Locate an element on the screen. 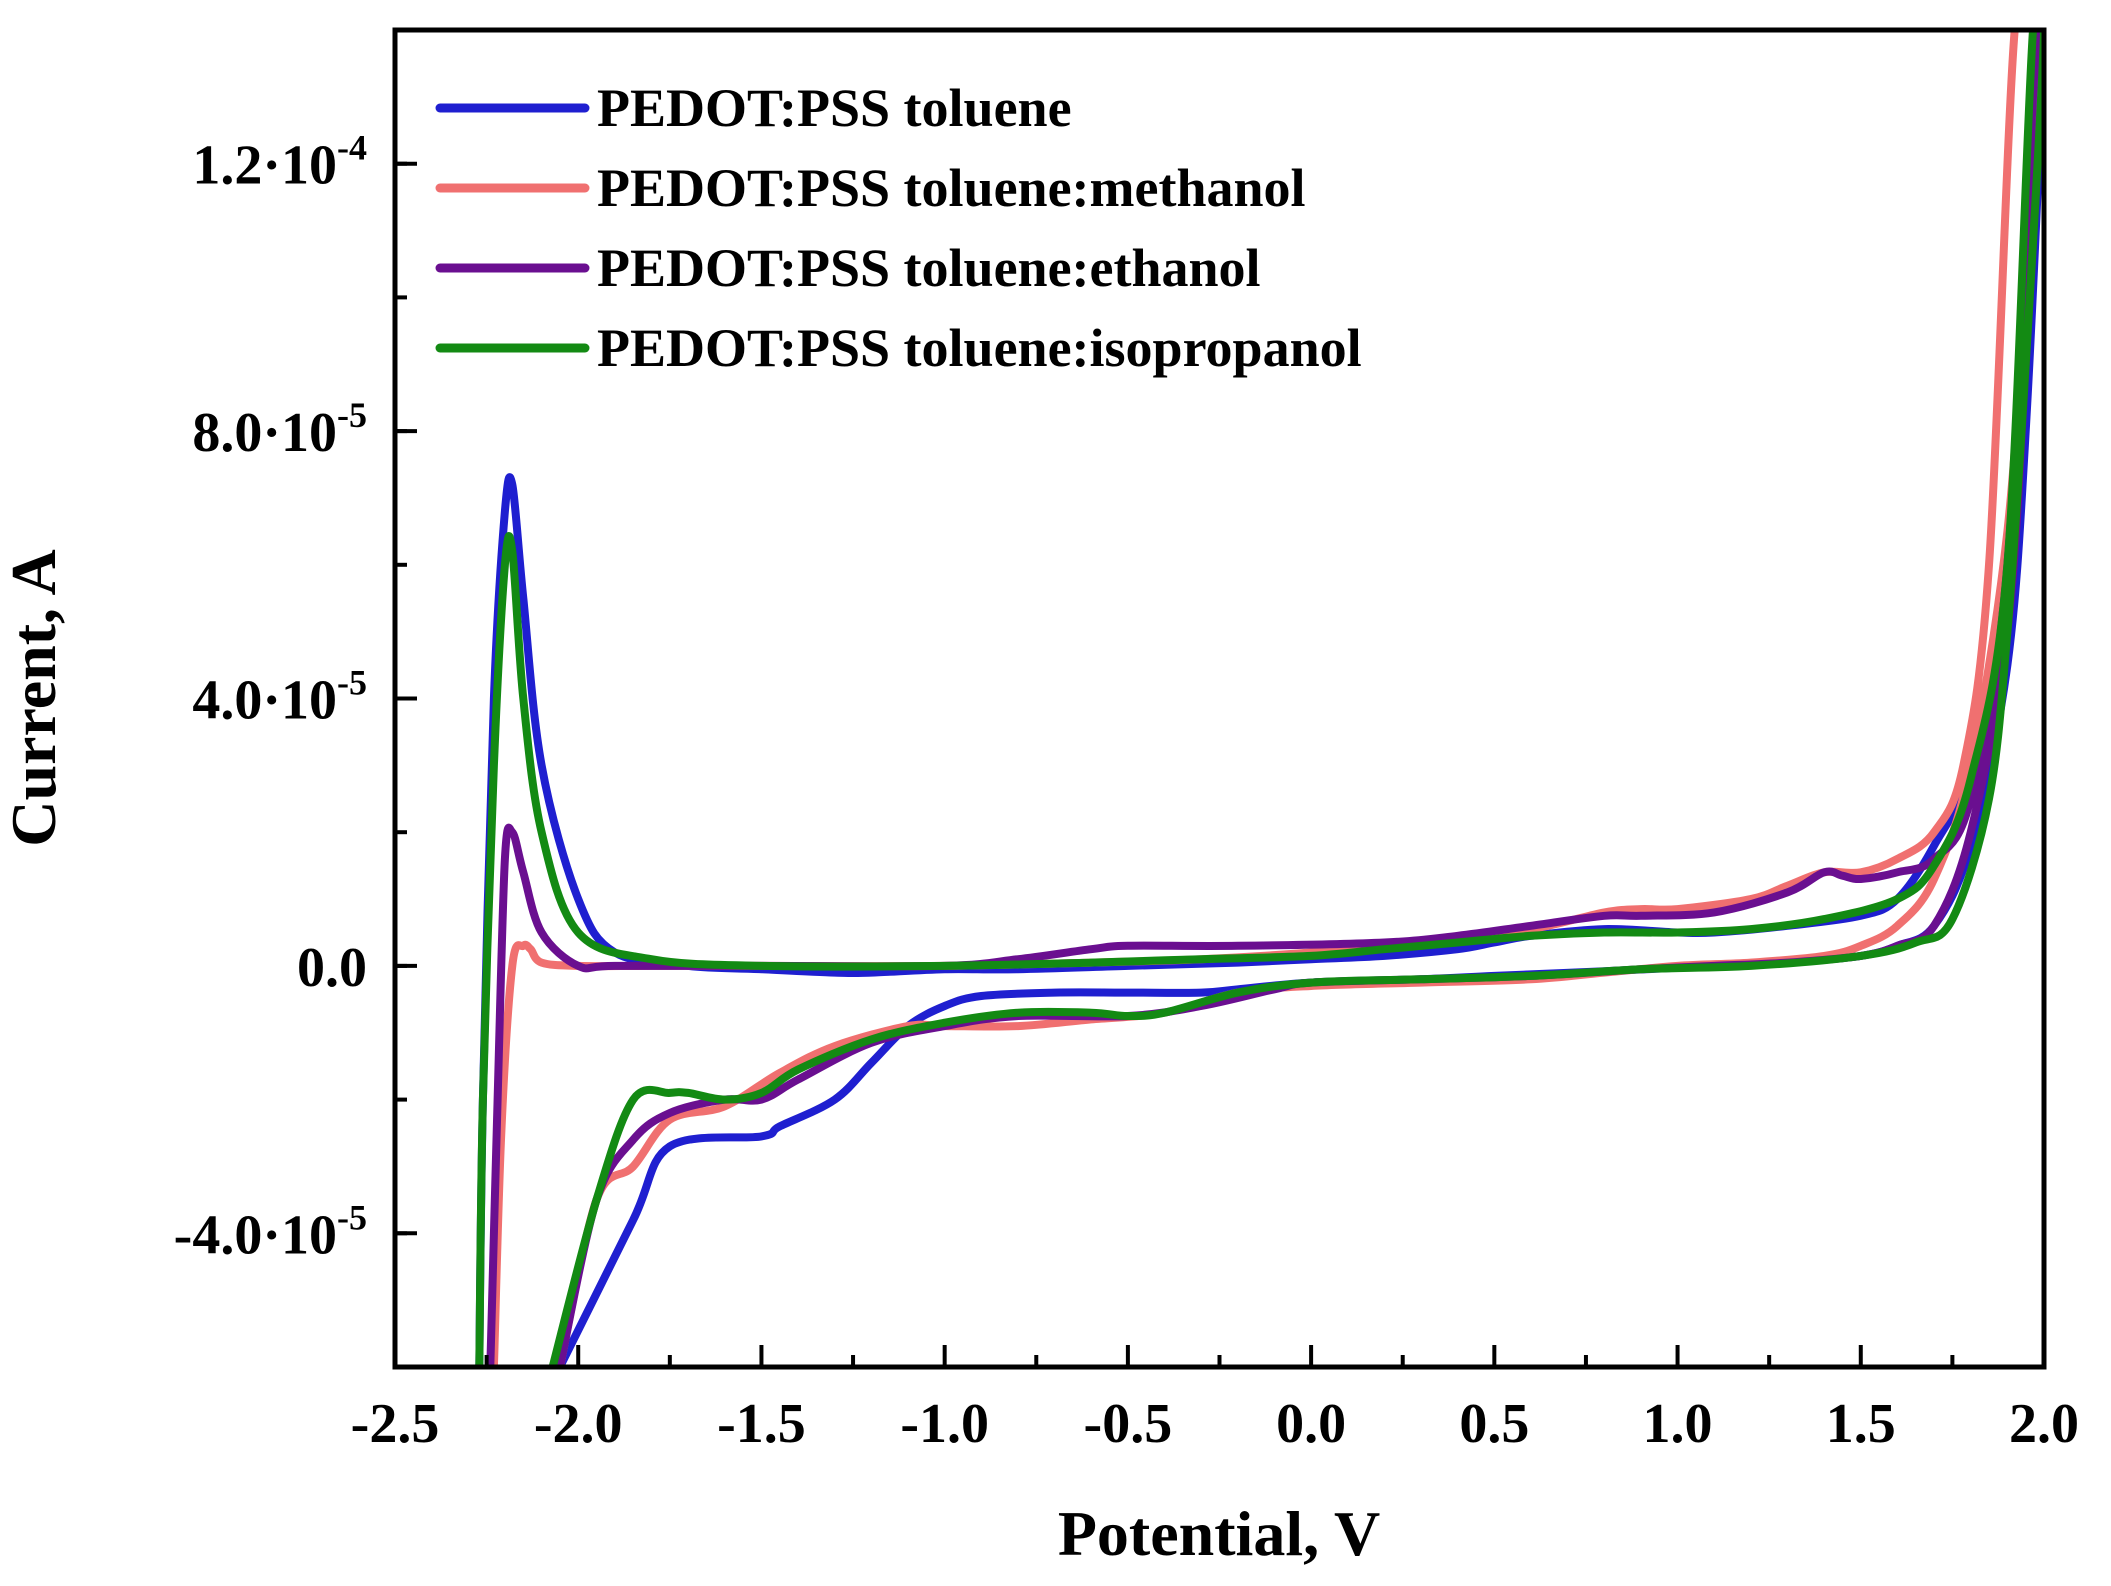 This screenshot has width=2111, height=1586. x-tick-label: -2.5 is located at coordinates (395, 1424).